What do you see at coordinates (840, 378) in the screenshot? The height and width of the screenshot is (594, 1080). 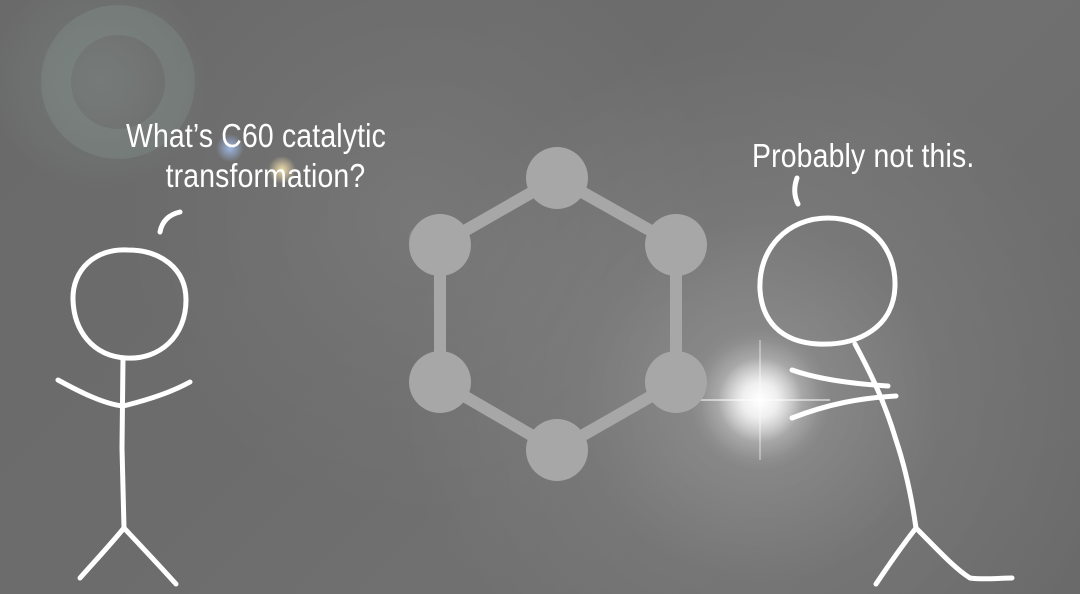 I see `upper-arm` at bounding box center [840, 378].